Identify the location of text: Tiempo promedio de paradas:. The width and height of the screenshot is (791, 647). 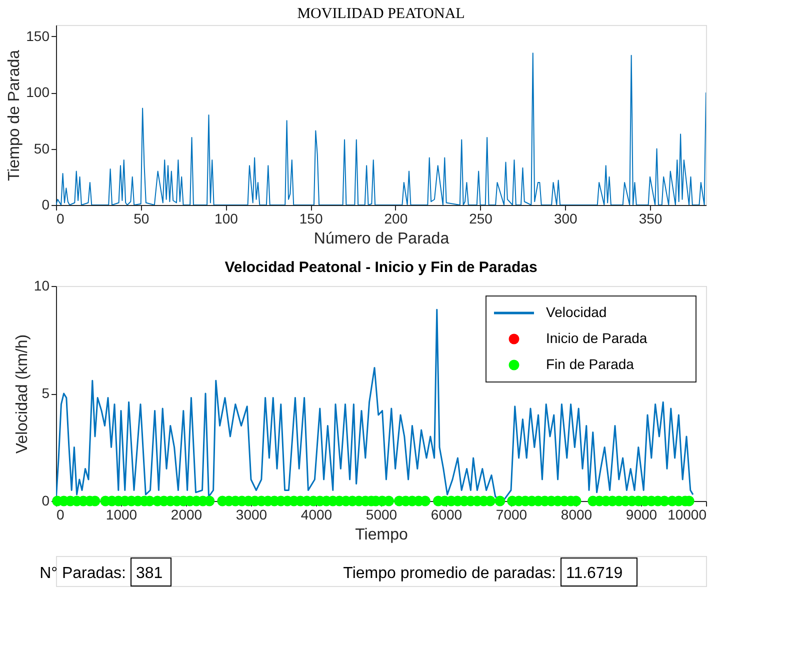
(449, 573).